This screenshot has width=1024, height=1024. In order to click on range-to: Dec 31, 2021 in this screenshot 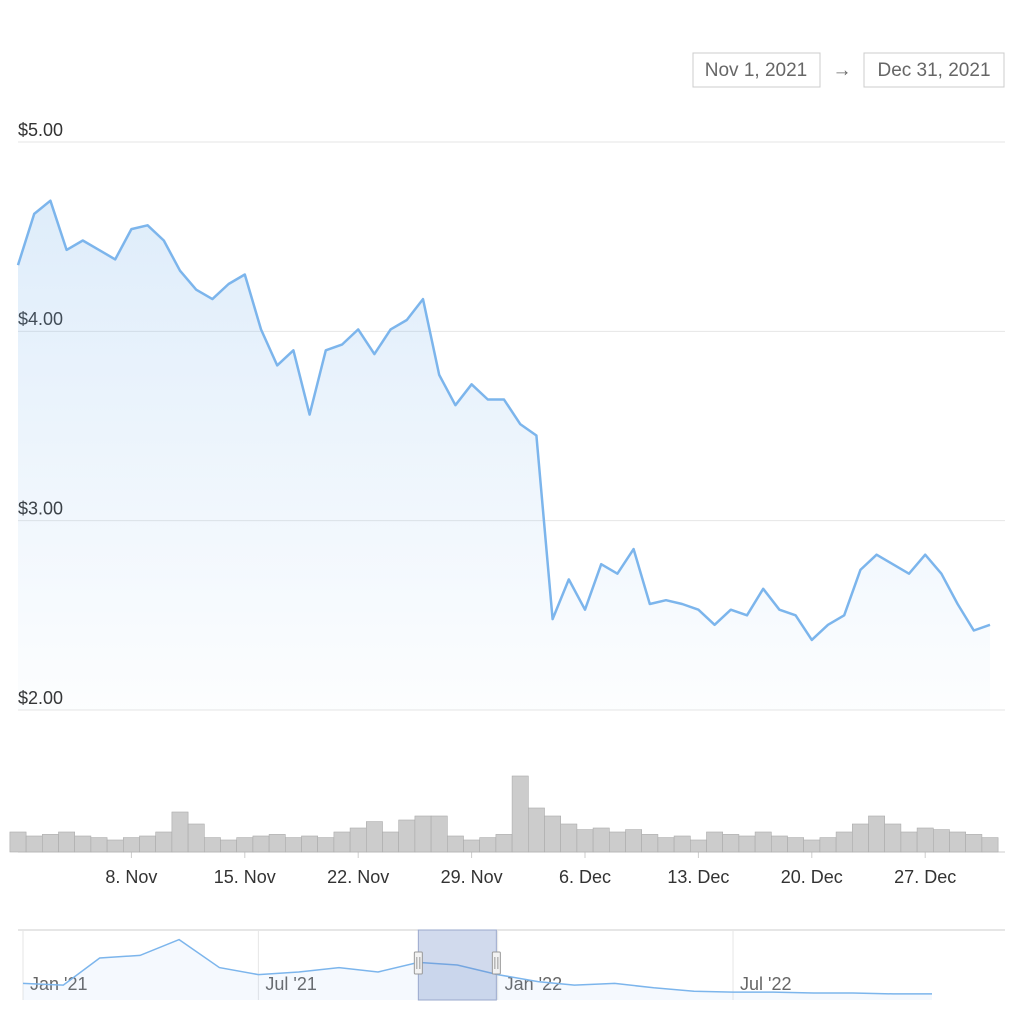, I will do `click(933, 70)`.